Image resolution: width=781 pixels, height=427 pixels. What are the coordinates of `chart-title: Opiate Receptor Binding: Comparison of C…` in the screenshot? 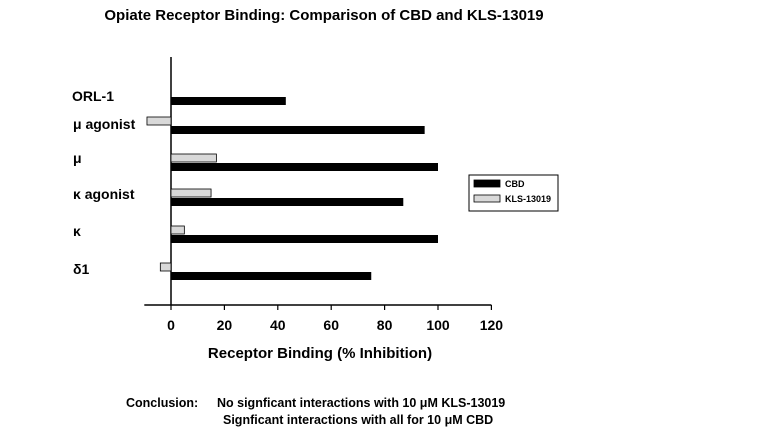 It's located at (323, 15).